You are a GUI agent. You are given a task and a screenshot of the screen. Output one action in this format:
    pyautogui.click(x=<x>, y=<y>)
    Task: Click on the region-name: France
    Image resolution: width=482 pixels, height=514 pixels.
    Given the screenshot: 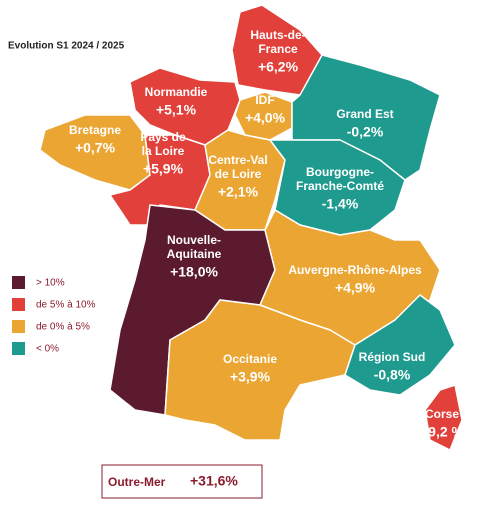 What is the action you would take?
    pyautogui.click(x=278, y=49)
    